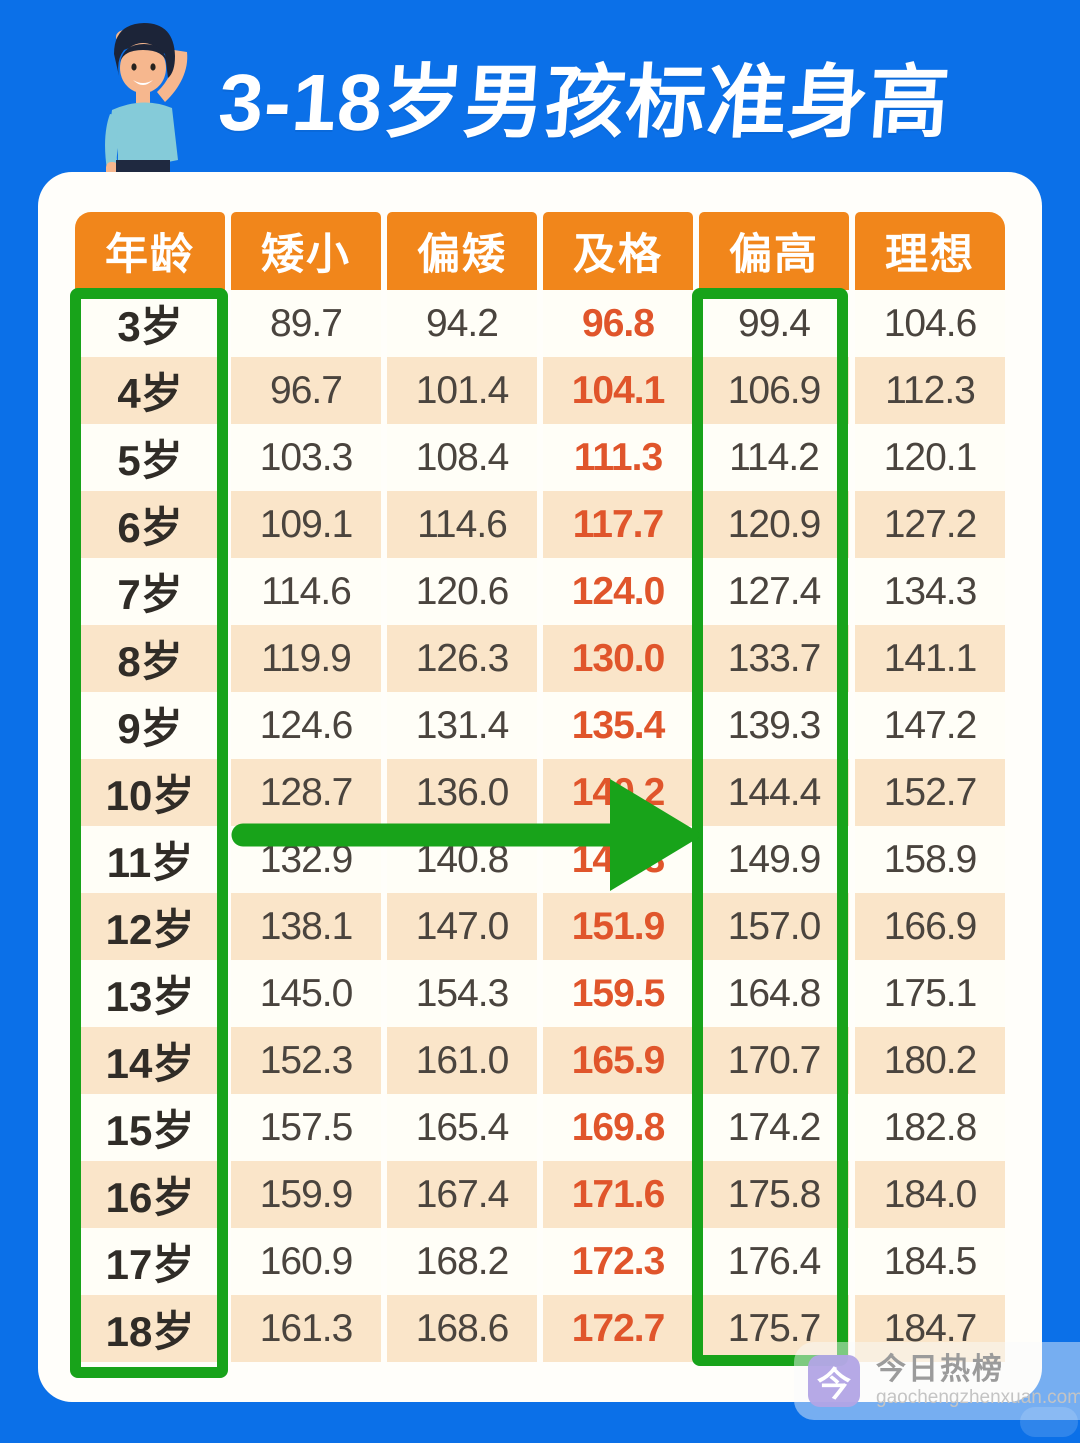 This screenshot has height=1443, width=1080. I want to click on value-cell: 103.3, so click(306, 457).